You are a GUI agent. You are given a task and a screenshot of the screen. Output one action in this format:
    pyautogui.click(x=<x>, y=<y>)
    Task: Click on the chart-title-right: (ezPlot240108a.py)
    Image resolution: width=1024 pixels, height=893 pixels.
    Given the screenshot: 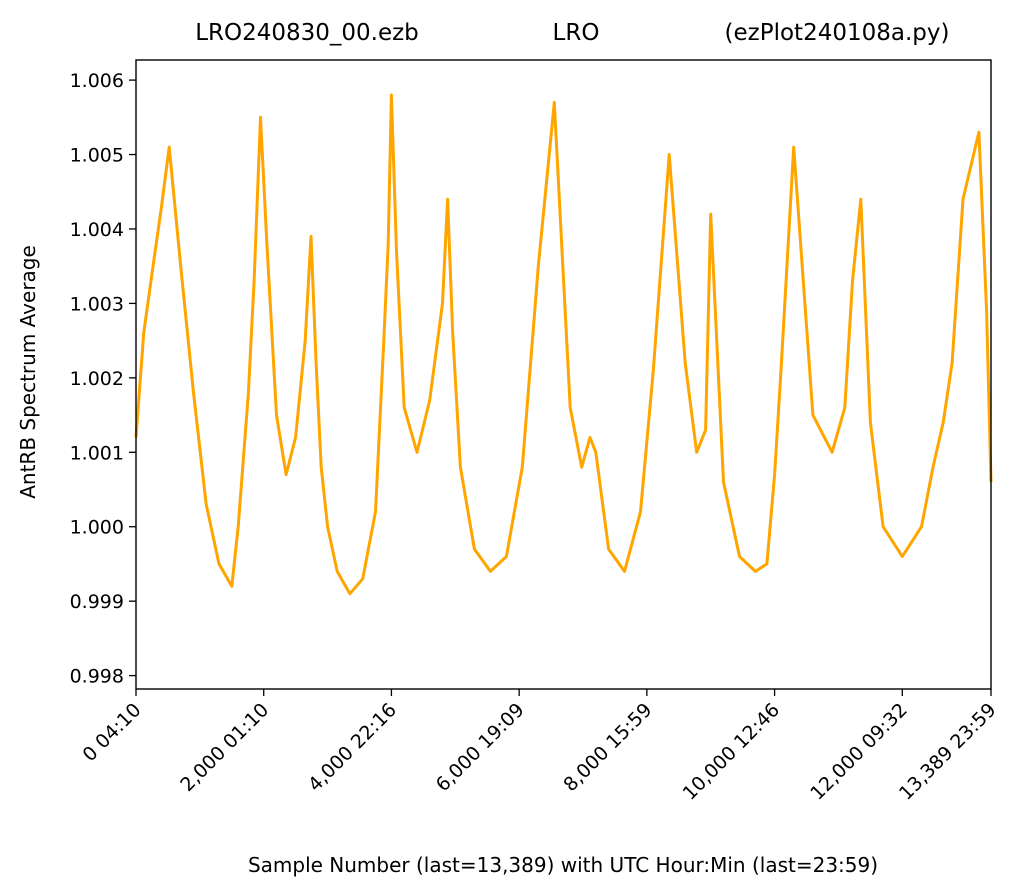 What is the action you would take?
    pyautogui.click(x=837, y=33)
    